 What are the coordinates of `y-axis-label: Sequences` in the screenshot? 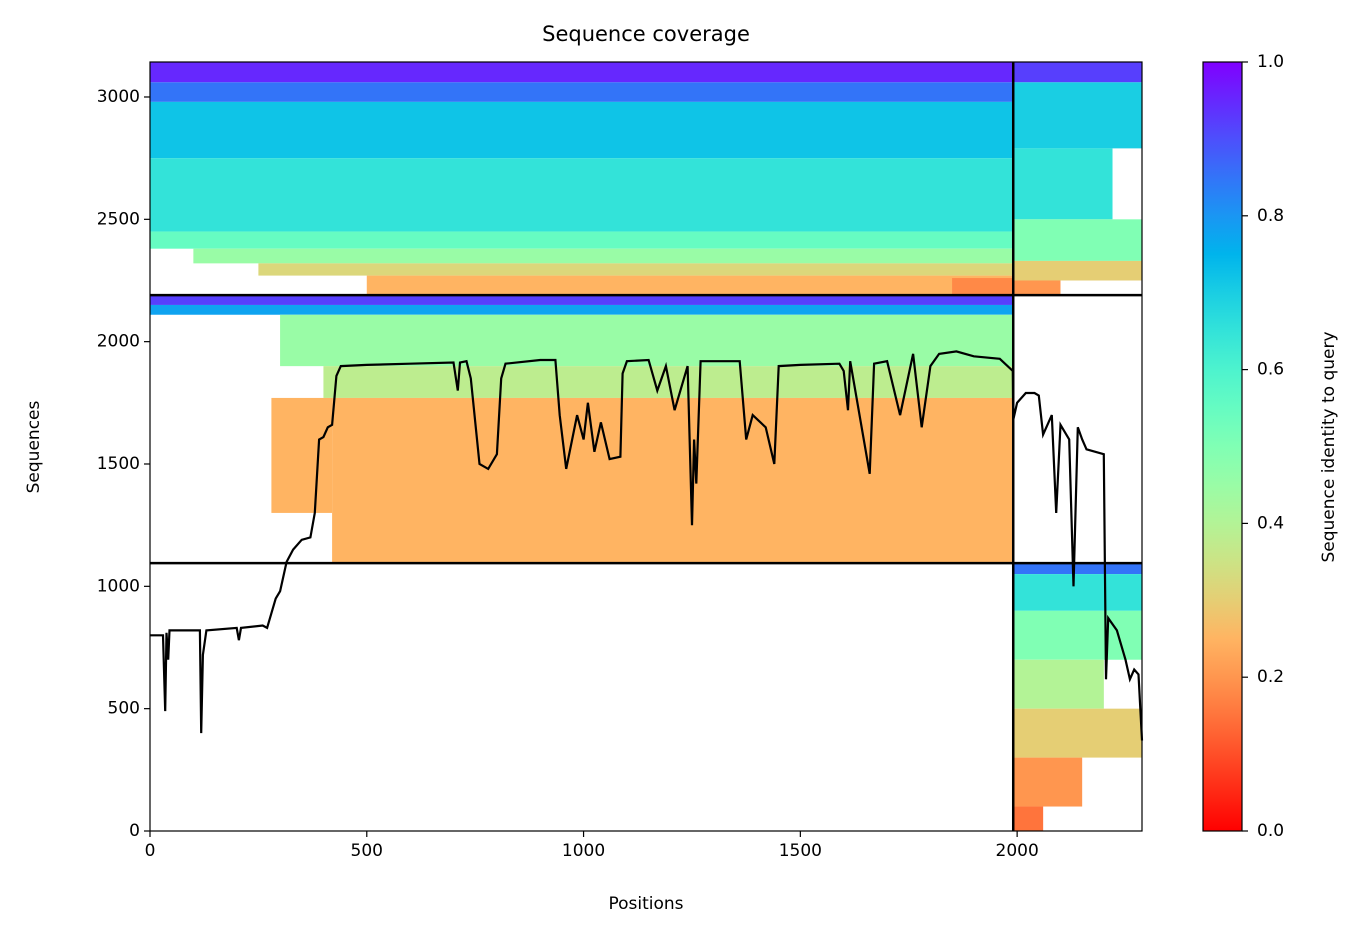 It's located at (34, 447).